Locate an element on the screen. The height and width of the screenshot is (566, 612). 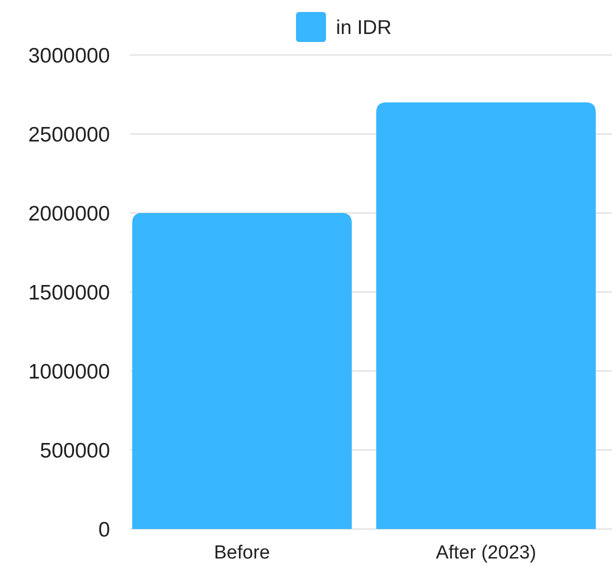
y-tick-label: 2500000 is located at coordinates (69, 134).